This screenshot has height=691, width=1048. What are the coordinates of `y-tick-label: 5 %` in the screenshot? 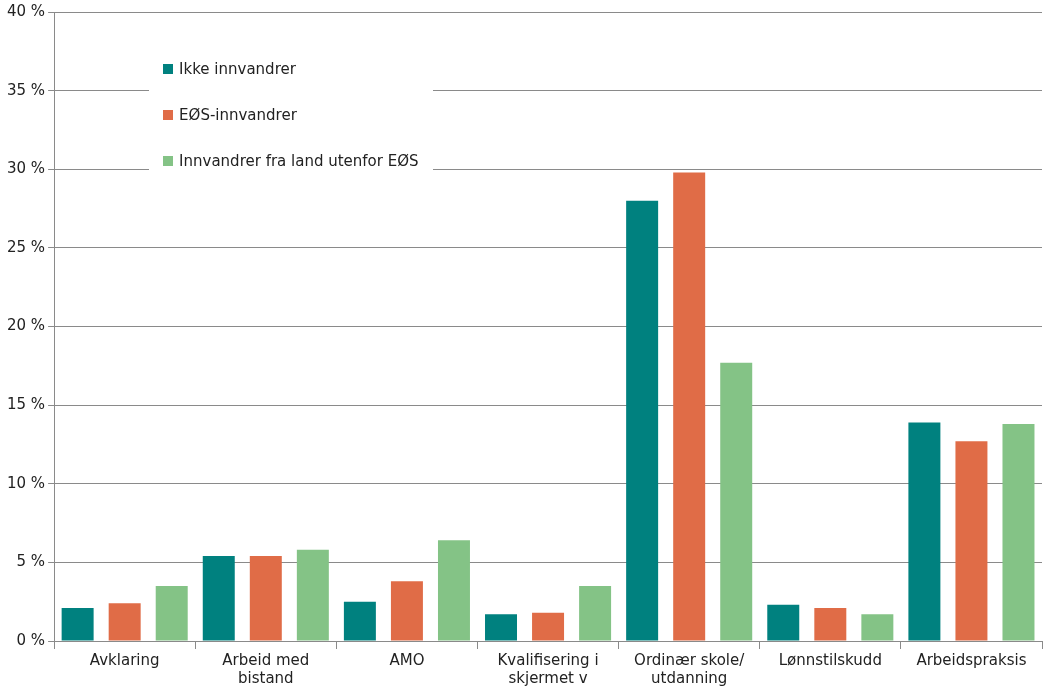 It's located at (31, 561).